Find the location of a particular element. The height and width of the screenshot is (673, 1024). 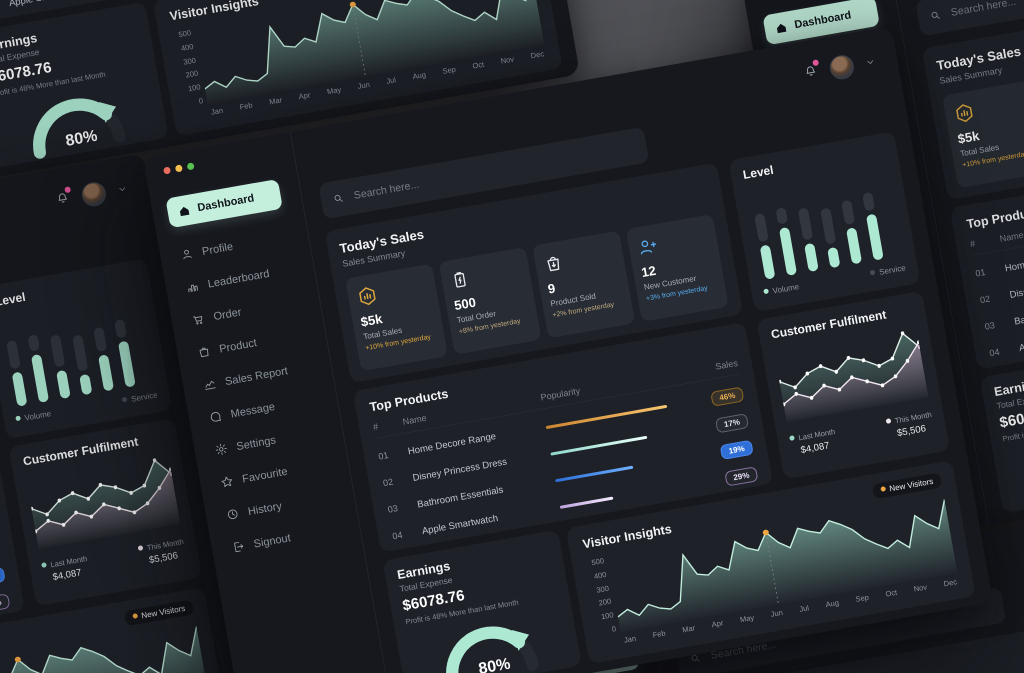

sidebar-item-history: History is located at coordinates (268, 508).